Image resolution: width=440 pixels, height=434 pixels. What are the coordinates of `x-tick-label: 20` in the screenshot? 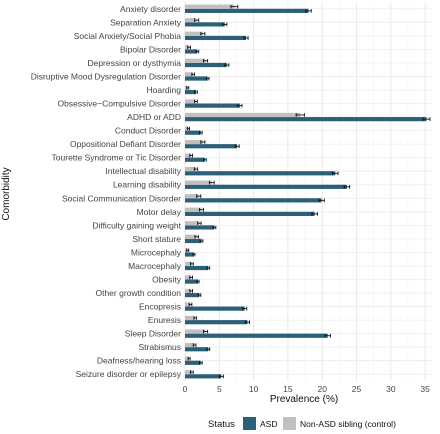 It's located at (322, 389).